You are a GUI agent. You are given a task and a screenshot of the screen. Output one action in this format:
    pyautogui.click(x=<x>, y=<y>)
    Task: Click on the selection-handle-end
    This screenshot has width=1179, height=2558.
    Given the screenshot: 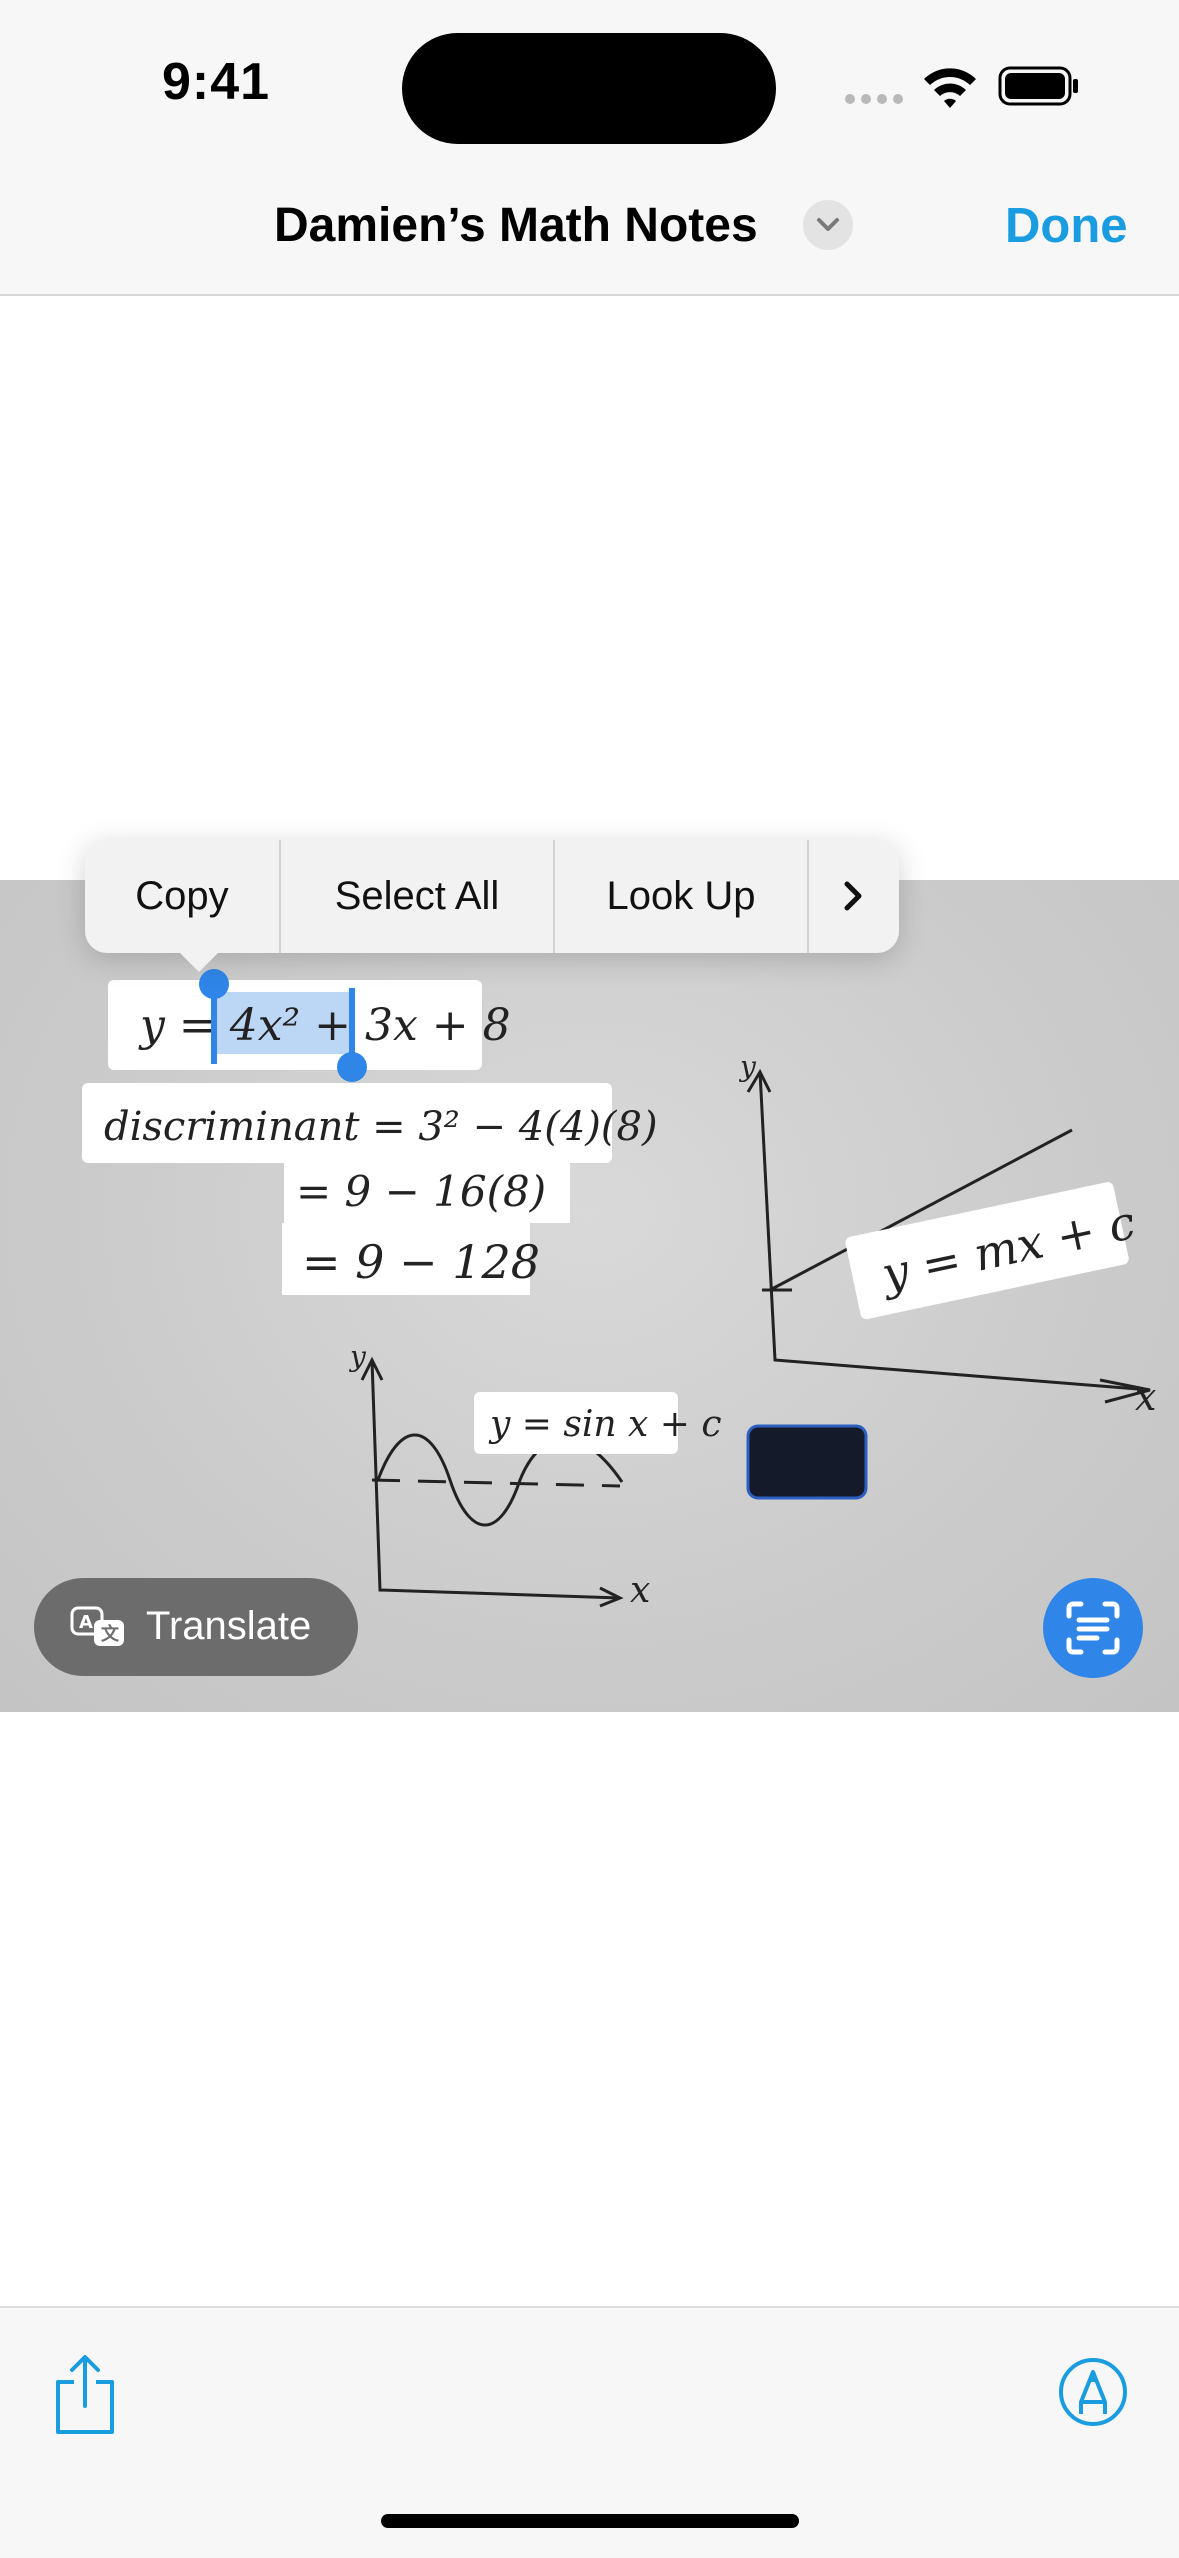 What is the action you would take?
    pyautogui.click(x=352, y=1067)
    